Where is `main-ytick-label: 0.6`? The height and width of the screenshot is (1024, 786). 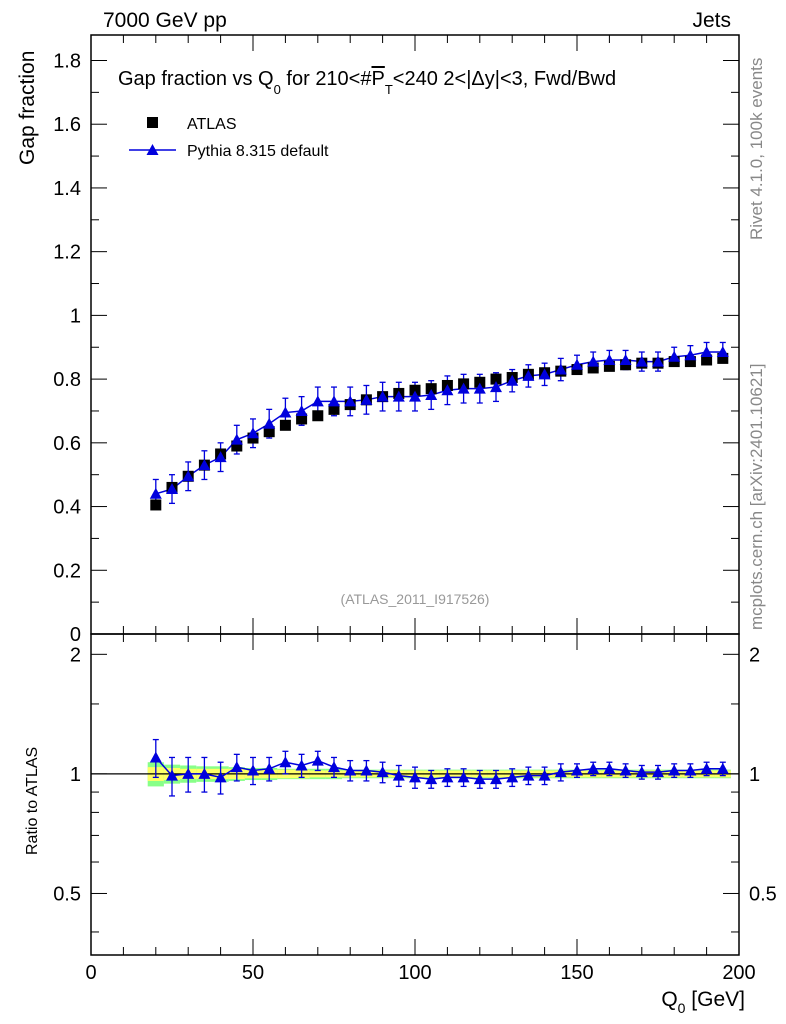
main-ytick-label: 0.6 is located at coordinates (67, 444).